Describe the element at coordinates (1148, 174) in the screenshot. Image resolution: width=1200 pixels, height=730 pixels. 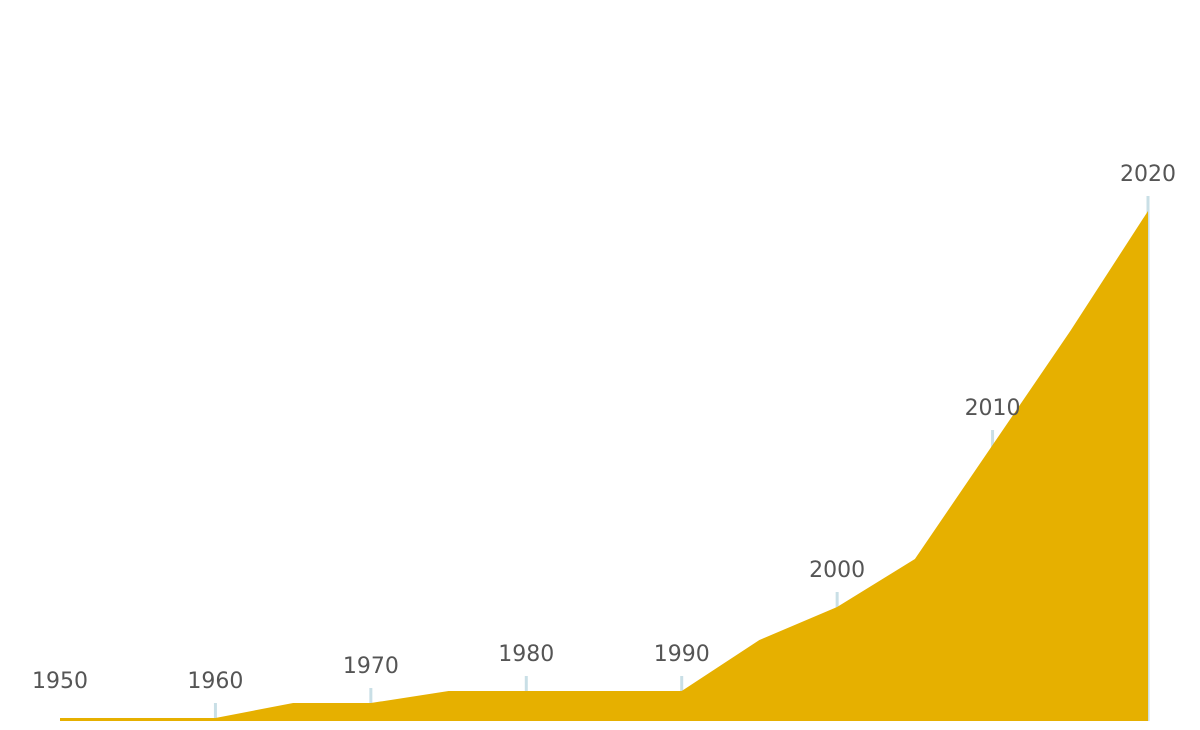
I see `decade-label-2020: 2020` at that location.